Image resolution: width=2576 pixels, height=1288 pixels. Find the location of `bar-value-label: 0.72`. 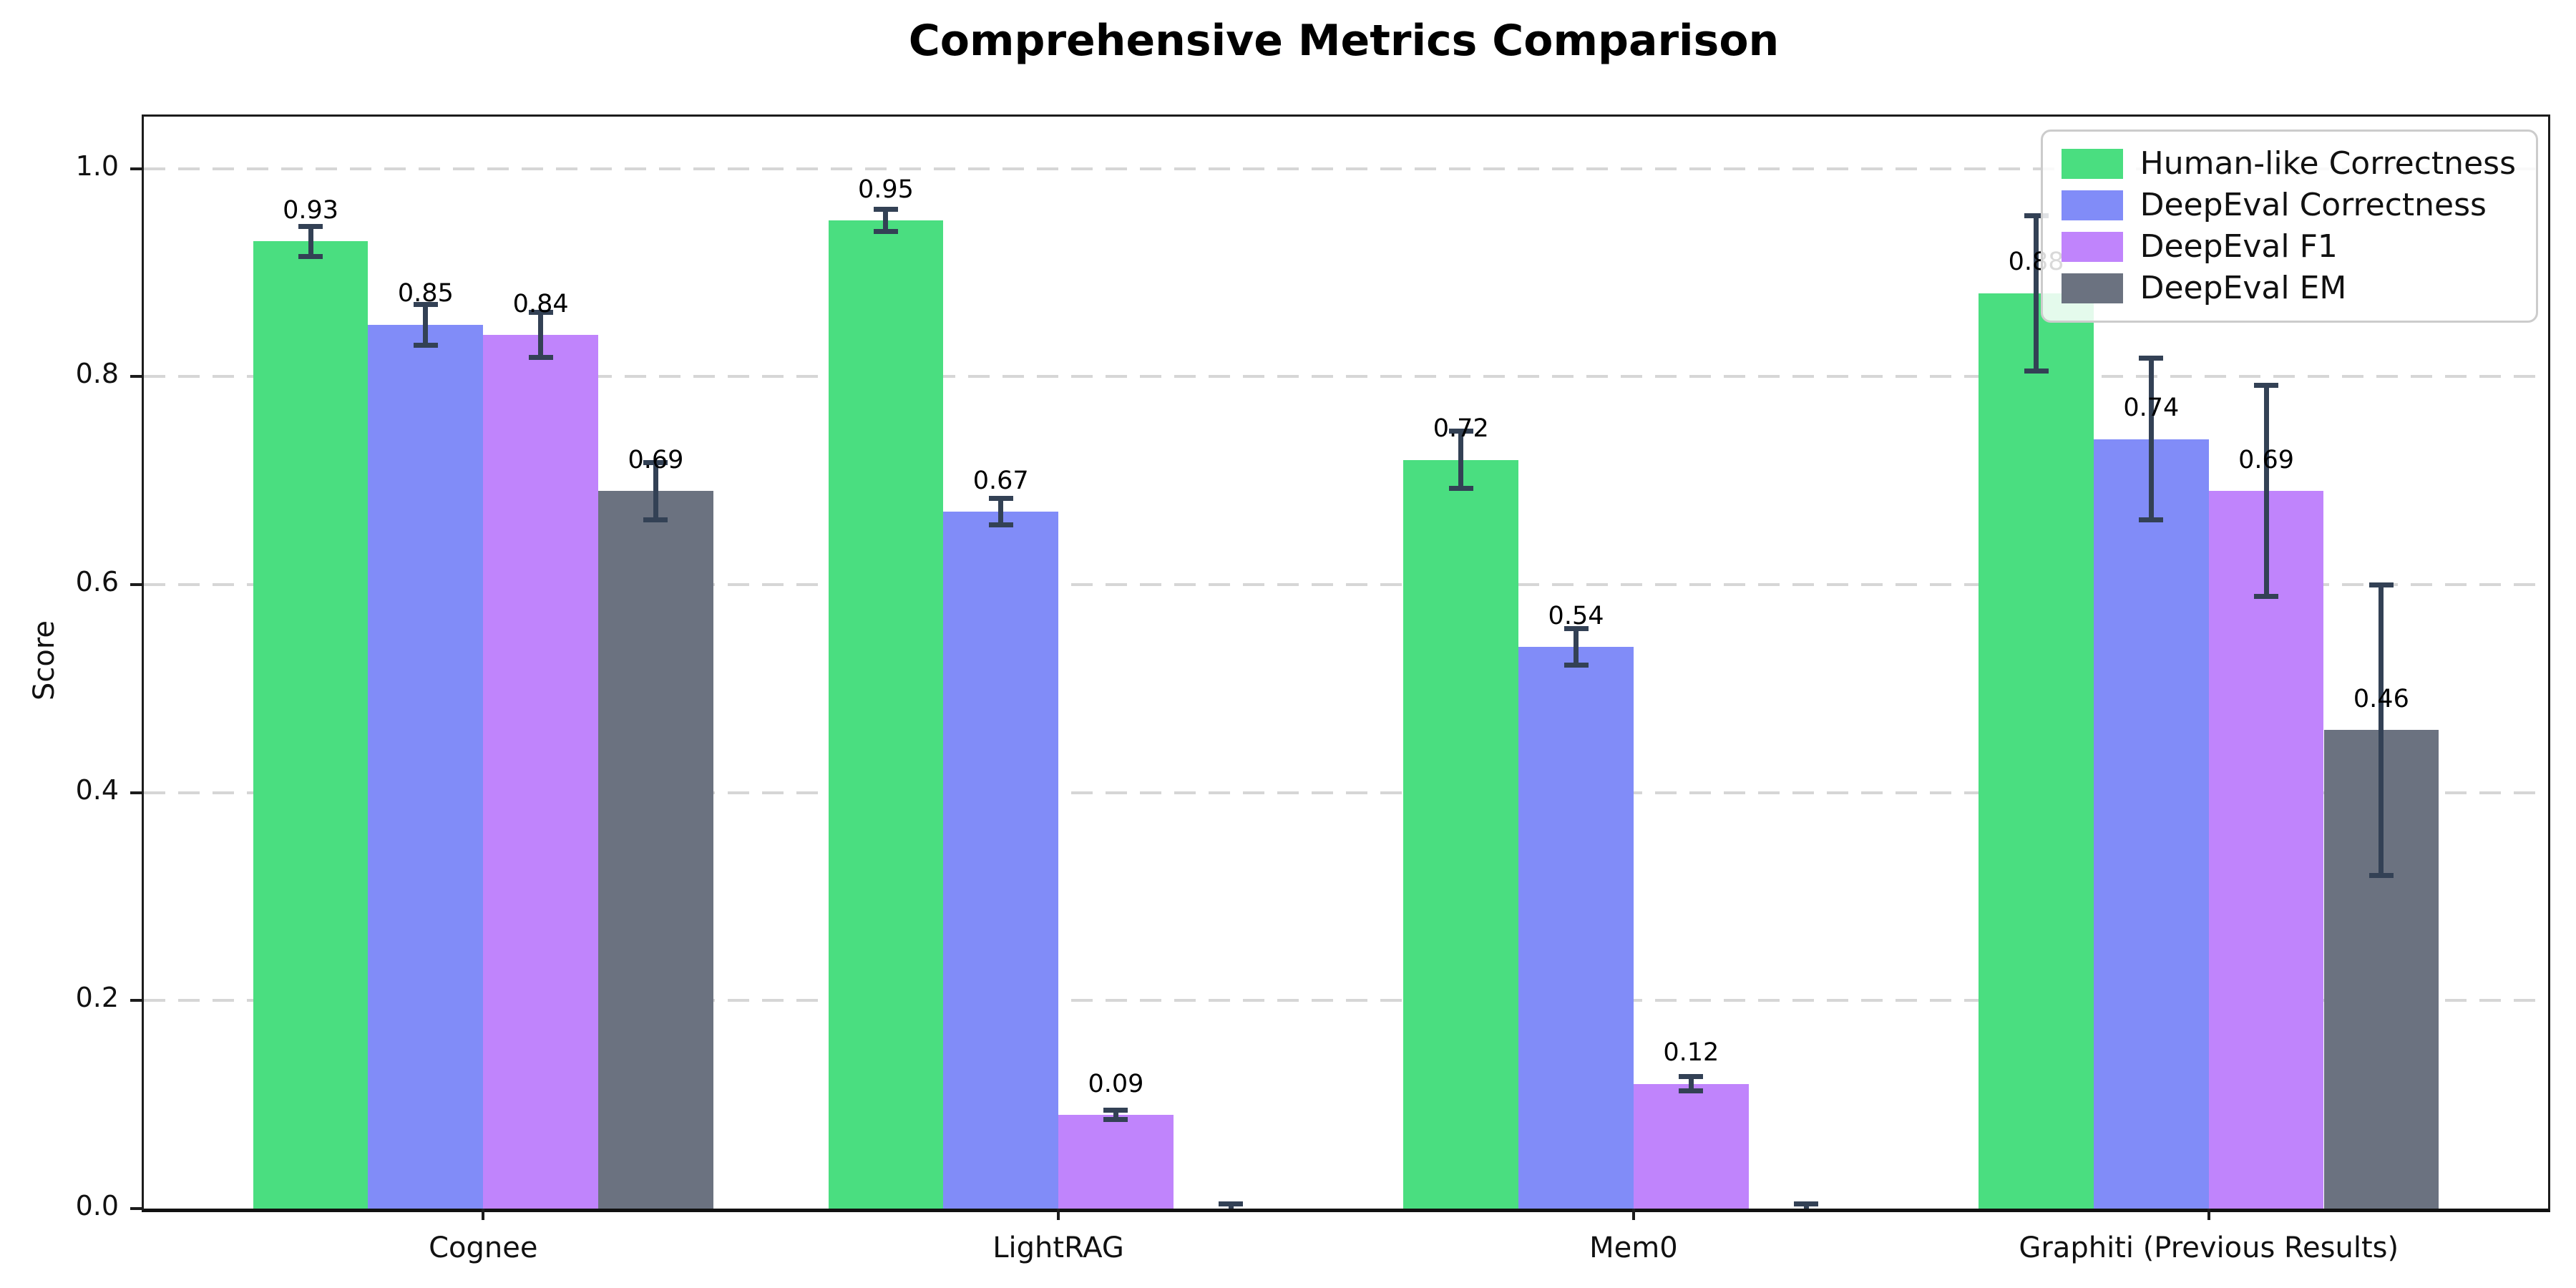

bar-value-label: 0.72 is located at coordinates (1461, 428).